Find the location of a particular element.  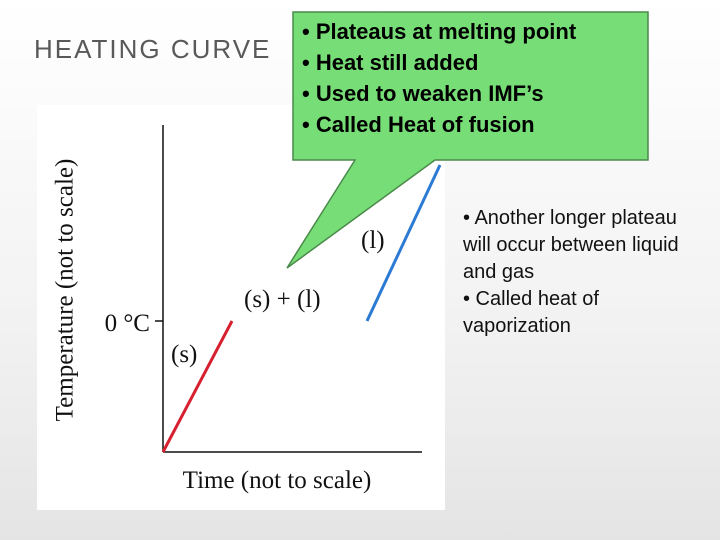

liquid-segment is located at coordinates (403, 243).